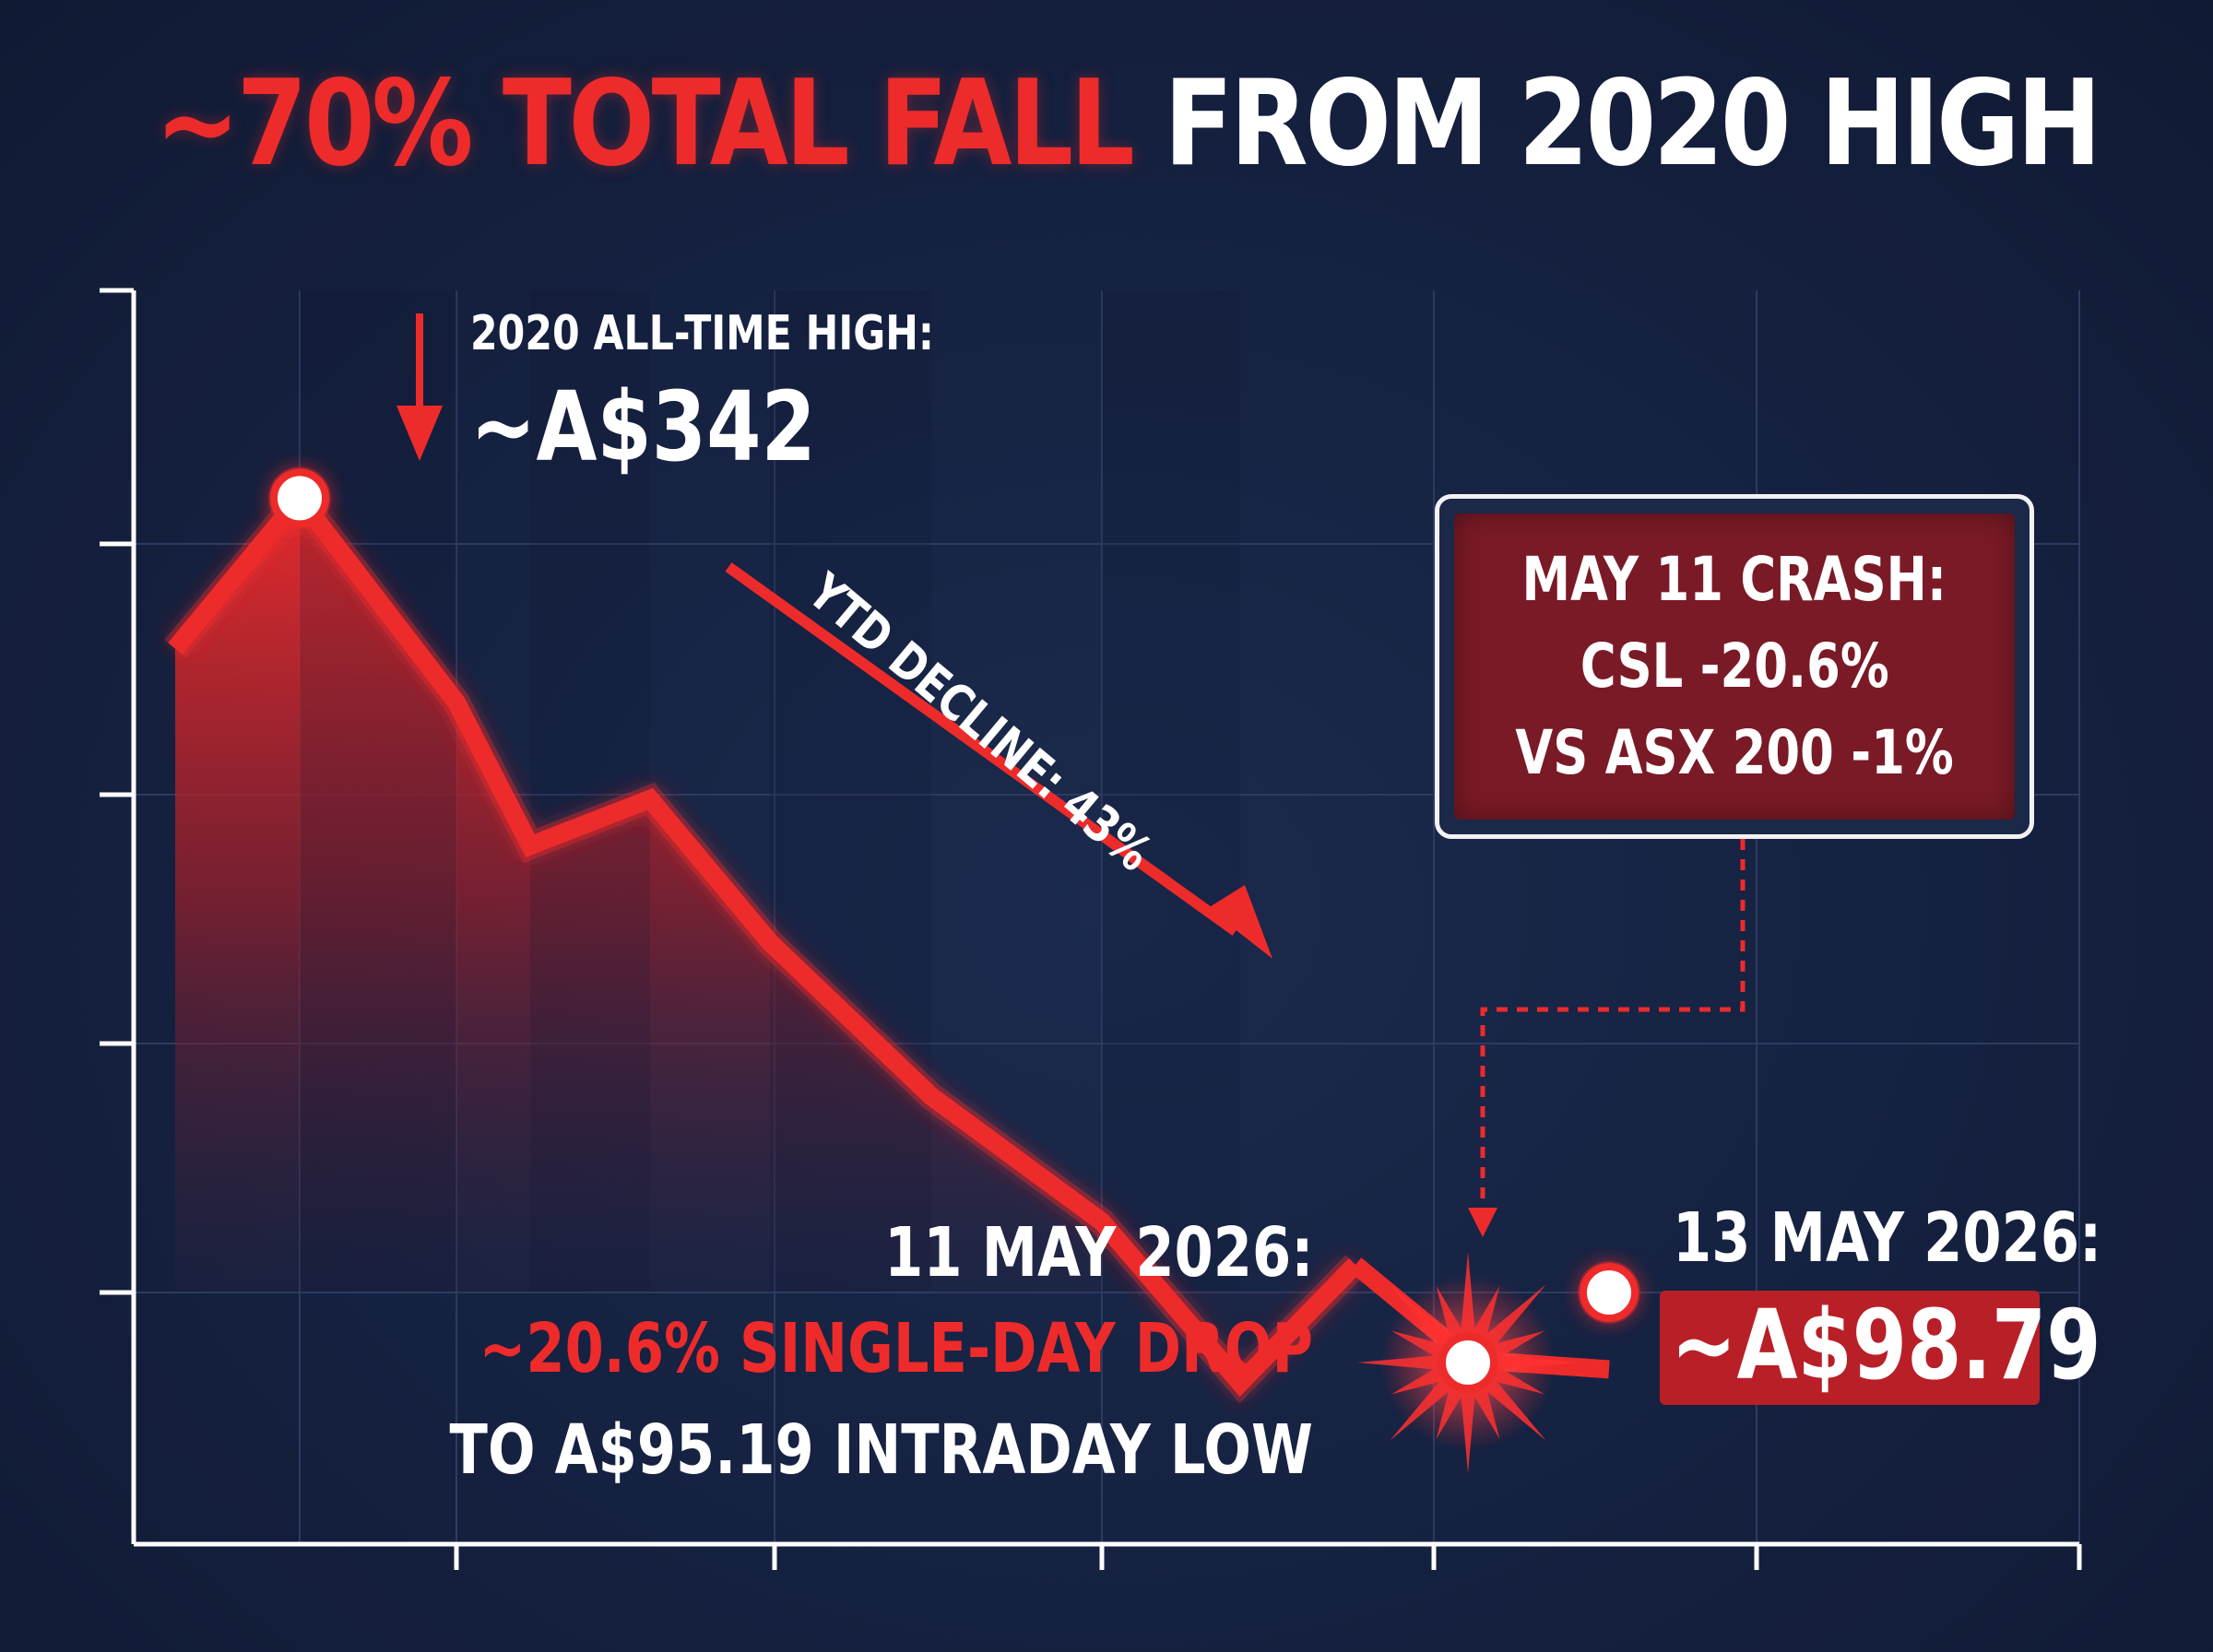 The image size is (2213, 1652). Describe the element at coordinates (1098, 1252) in the screenshot. I see `drop-date: 11 MAY 2026:` at that location.